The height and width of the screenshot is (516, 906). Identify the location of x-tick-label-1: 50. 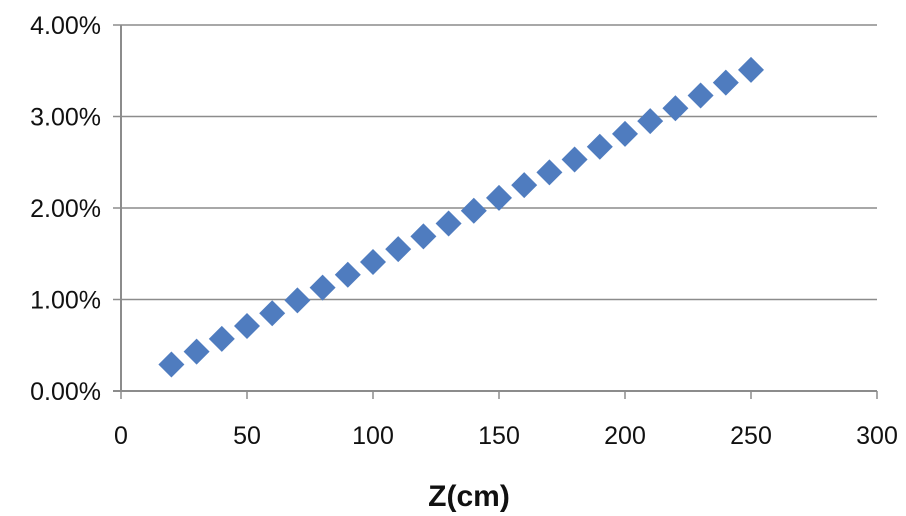
(247, 436).